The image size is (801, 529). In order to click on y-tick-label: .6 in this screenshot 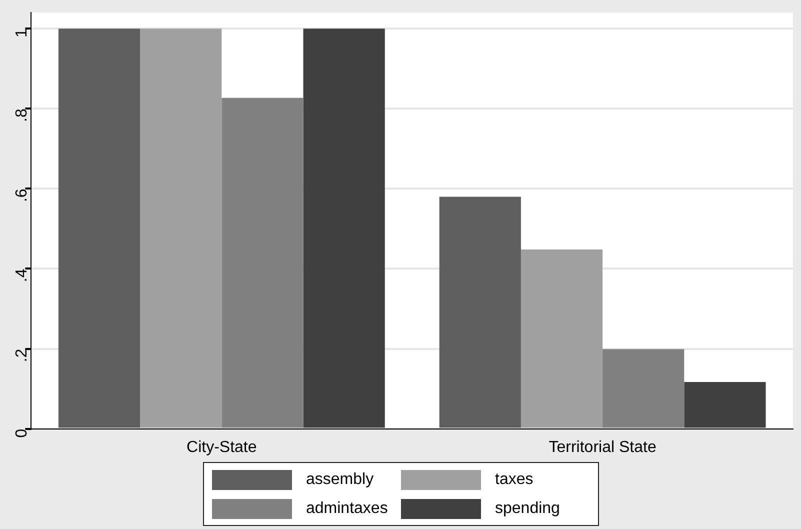, I will do `click(22, 195)`.